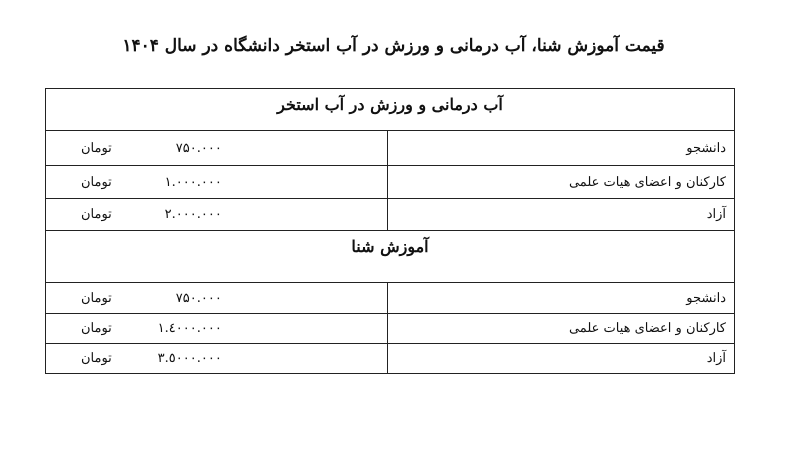 Image resolution: width=787 pixels, height=453 pixels. Describe the element at coordinates (189, 328) in the screenshot. I see `amount: ۱.٤۰۰۰.۰۰۰` at that location.